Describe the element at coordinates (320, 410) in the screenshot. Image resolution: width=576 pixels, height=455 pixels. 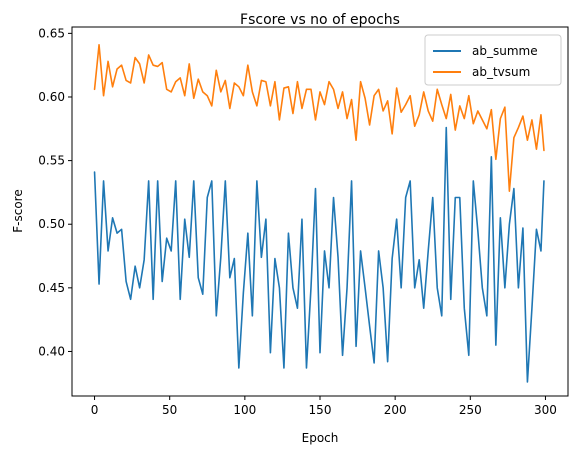
I see `x-tick-label: 150` at that location.